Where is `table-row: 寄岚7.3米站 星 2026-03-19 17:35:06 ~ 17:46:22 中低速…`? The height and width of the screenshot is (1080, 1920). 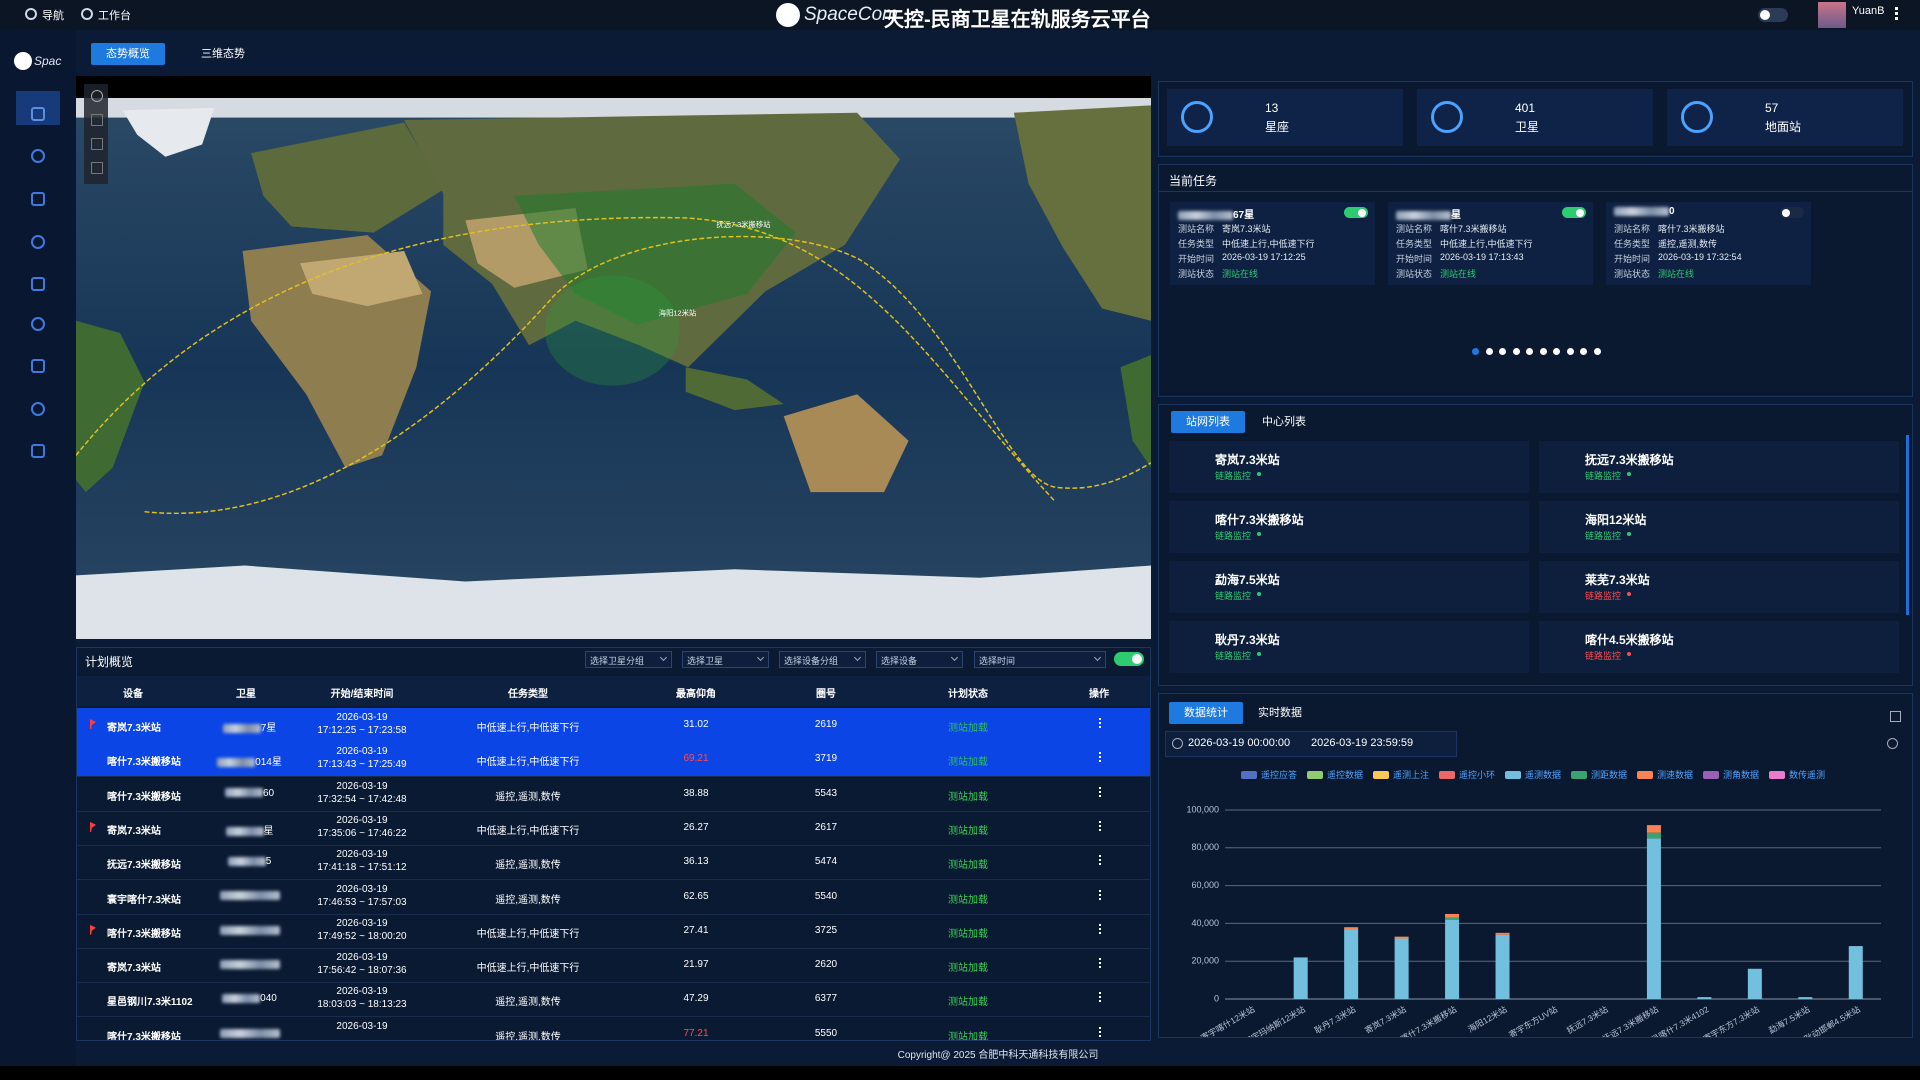 table-row: 寄岚7.3米站 星 2026-03-19 17:35:06 ~ 17:46:22 中低速… is located at coordinates (613, 828).